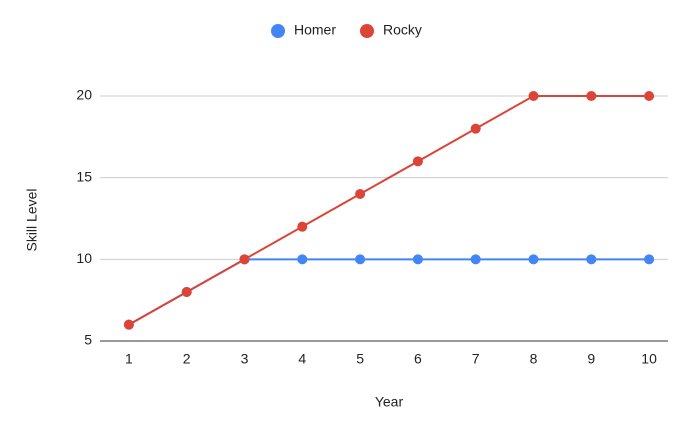  Describe the element at coordinates (302, 359) in the screenshot. I see `x-tick-label: 4` at that location.